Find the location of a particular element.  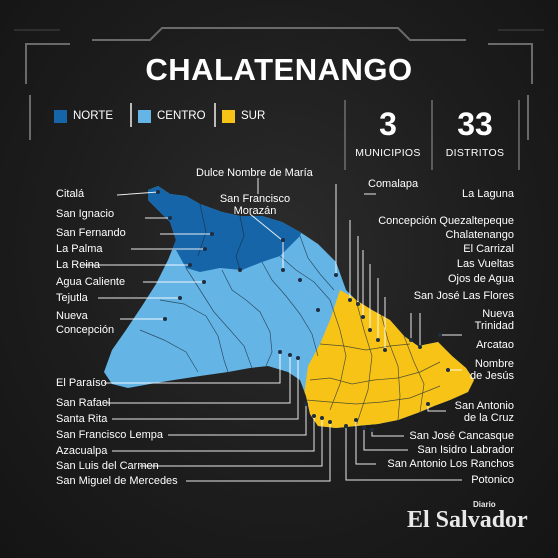

label-arcatao: Arcatao is located at coordinates (495, 345).